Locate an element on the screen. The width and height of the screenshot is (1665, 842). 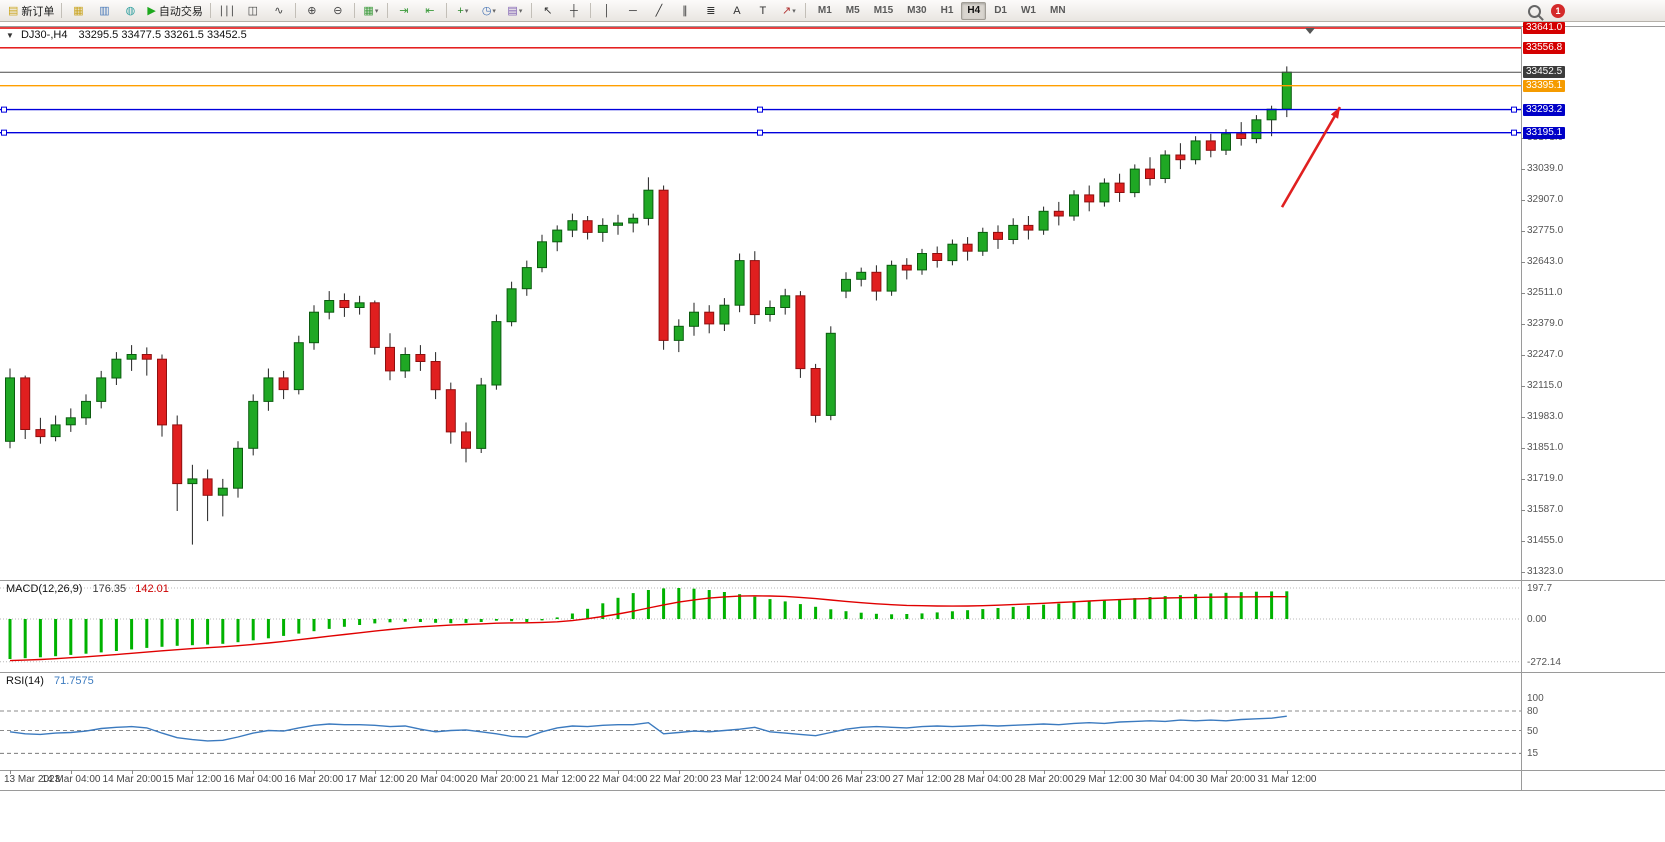
label-button: T is located at coordinates (763, 11).